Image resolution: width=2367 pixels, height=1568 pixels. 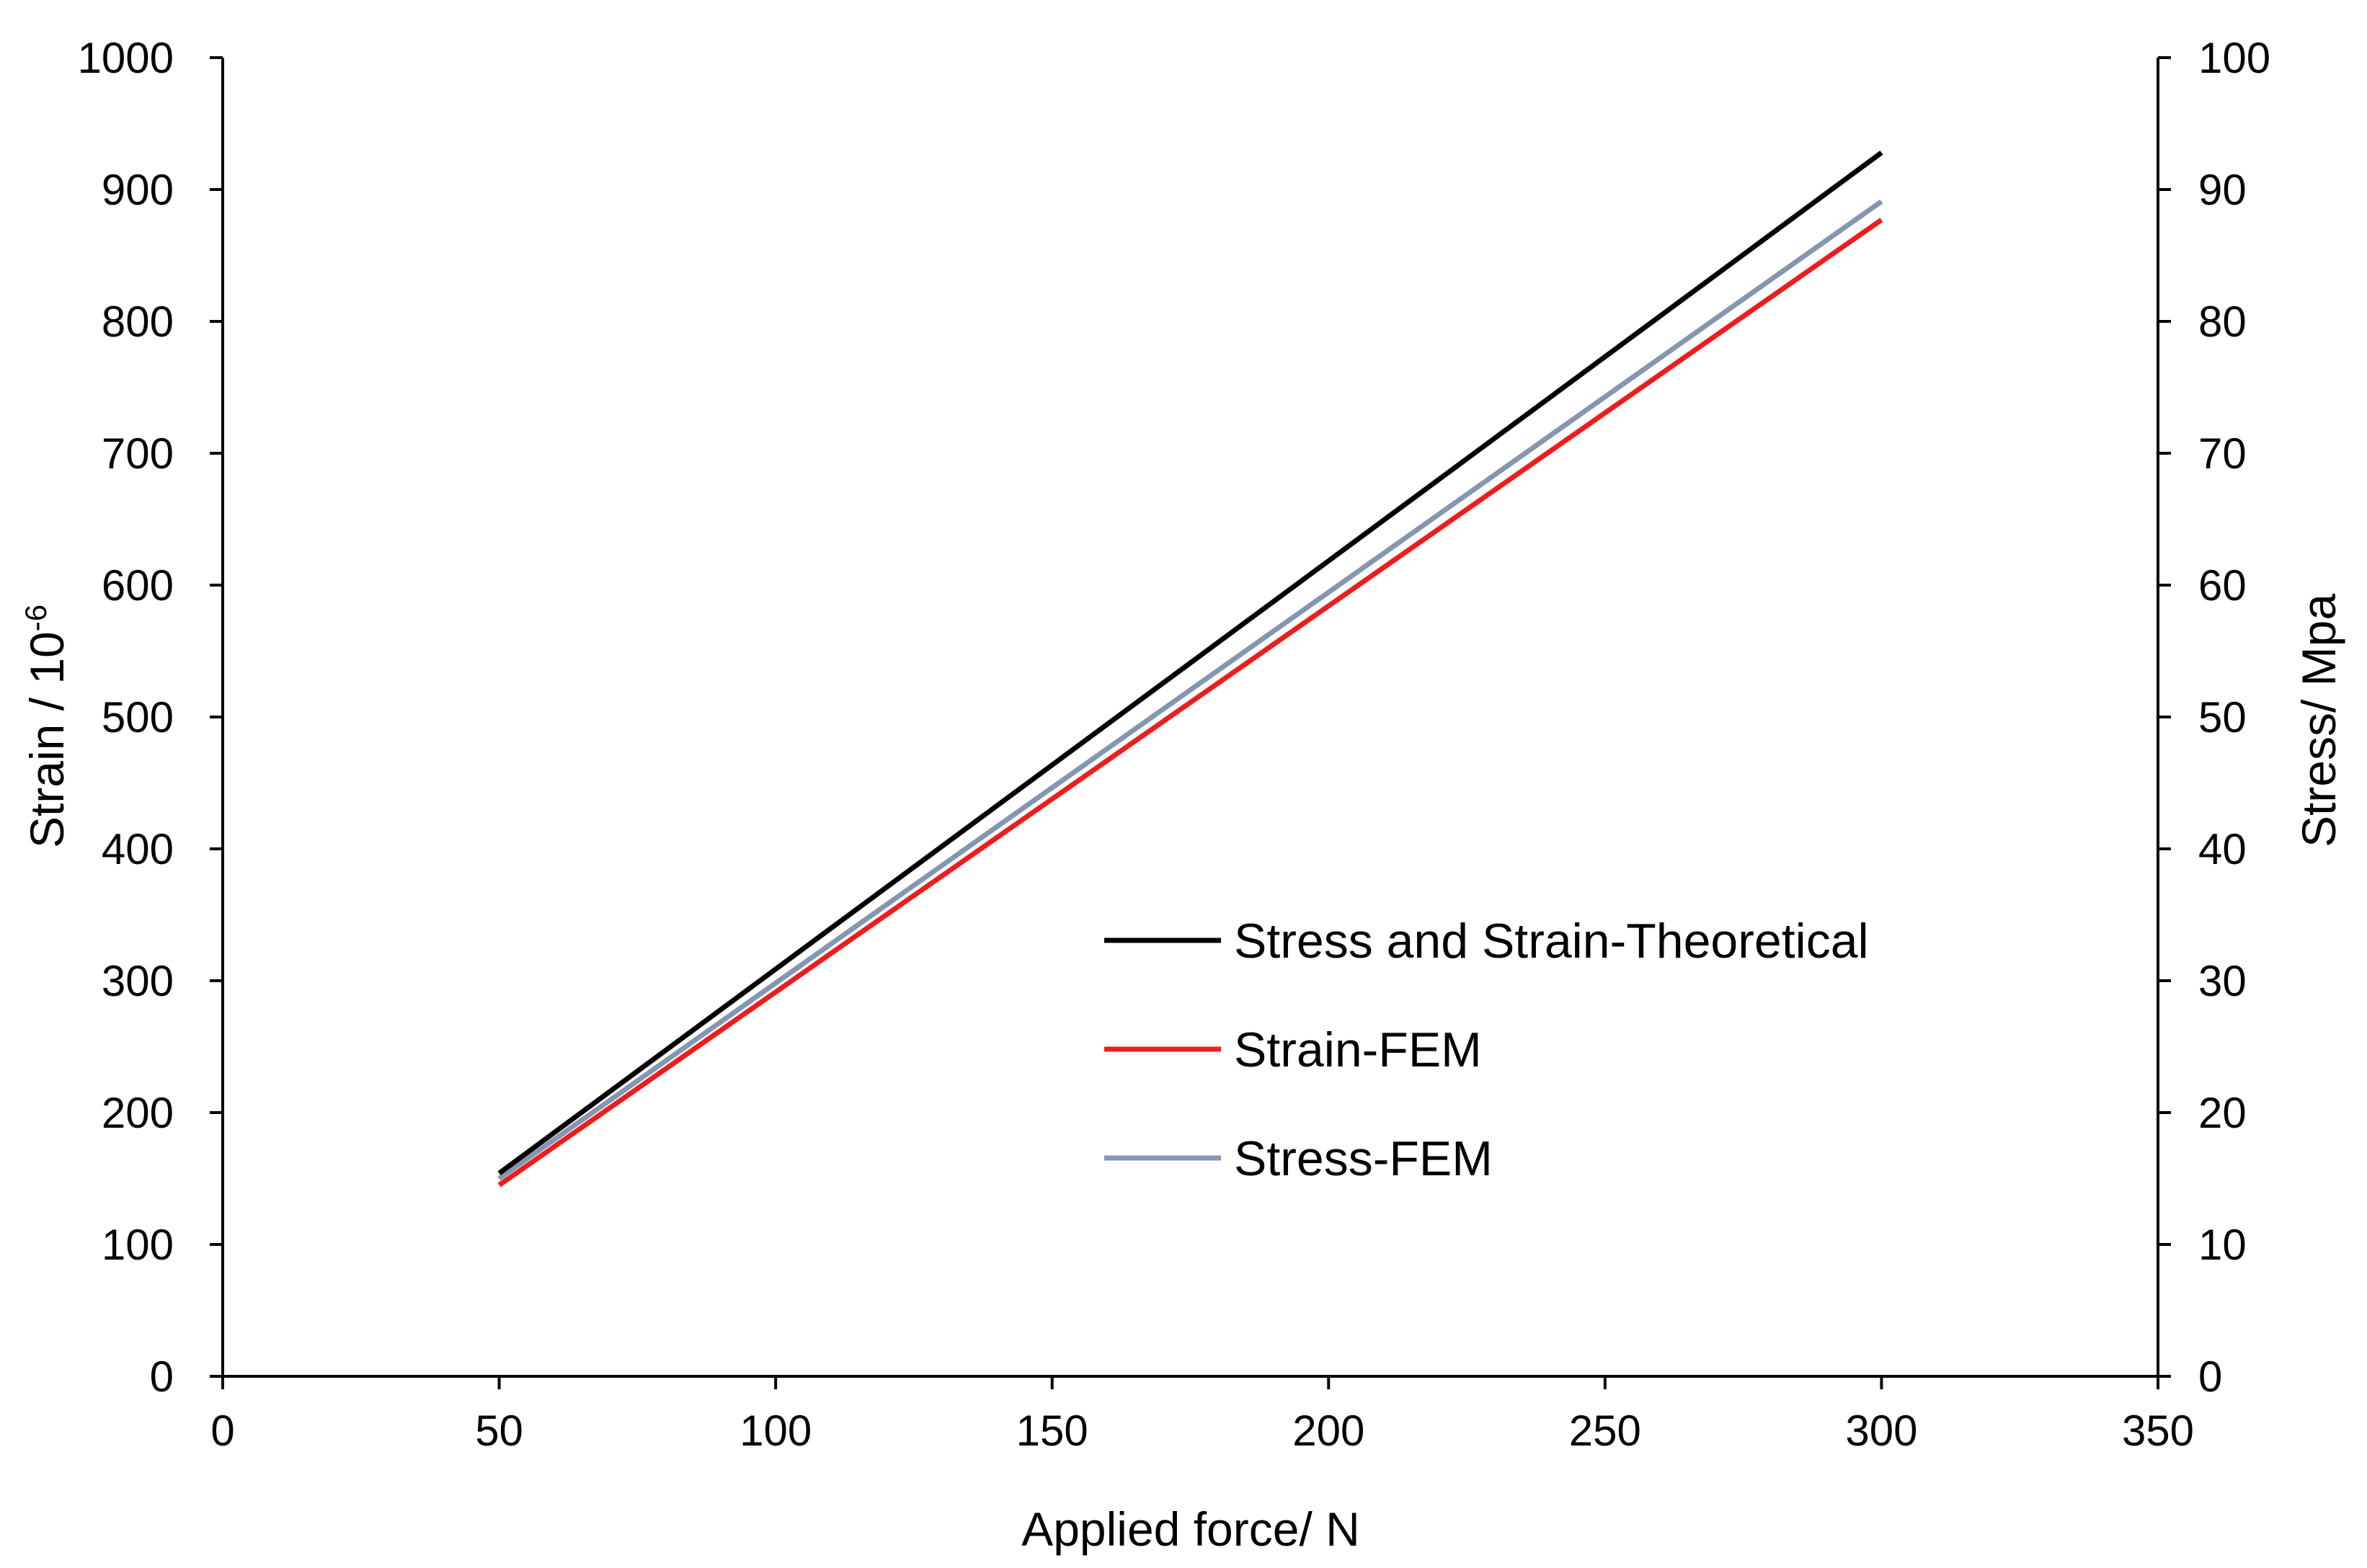 What do you see at coordinates (1328, 1431) in the screenshot?
I see `x-tick-label: 200` at bounding box center [1328, 1431].